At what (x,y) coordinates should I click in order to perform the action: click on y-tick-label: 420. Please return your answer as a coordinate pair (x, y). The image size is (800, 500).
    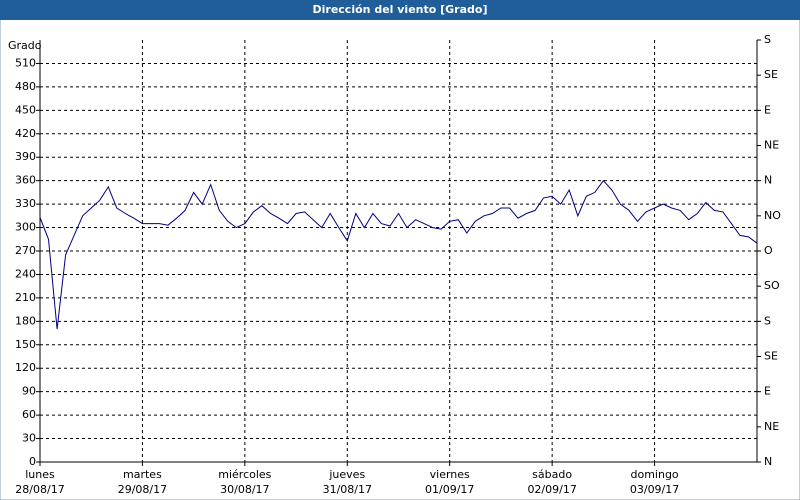
    Looking at the image, I should click on (25, 133).